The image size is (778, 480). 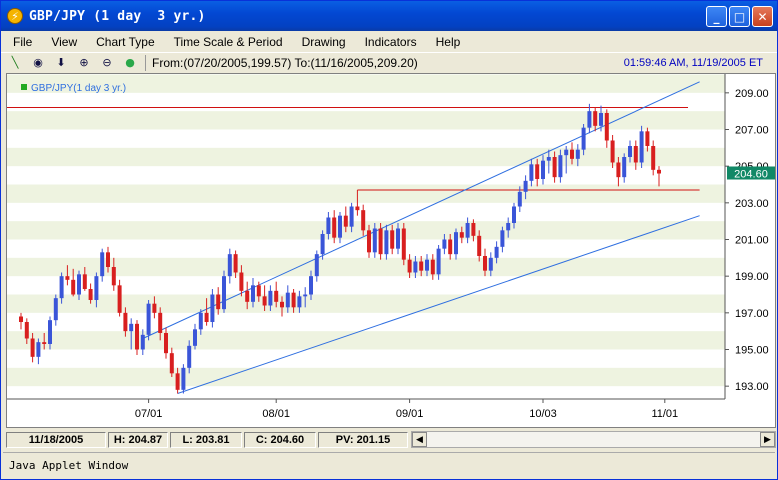 What do you see at coordinates (762, 16) in the screenshot?
I see `close-button: ✕` at bounding box center [762, 16].